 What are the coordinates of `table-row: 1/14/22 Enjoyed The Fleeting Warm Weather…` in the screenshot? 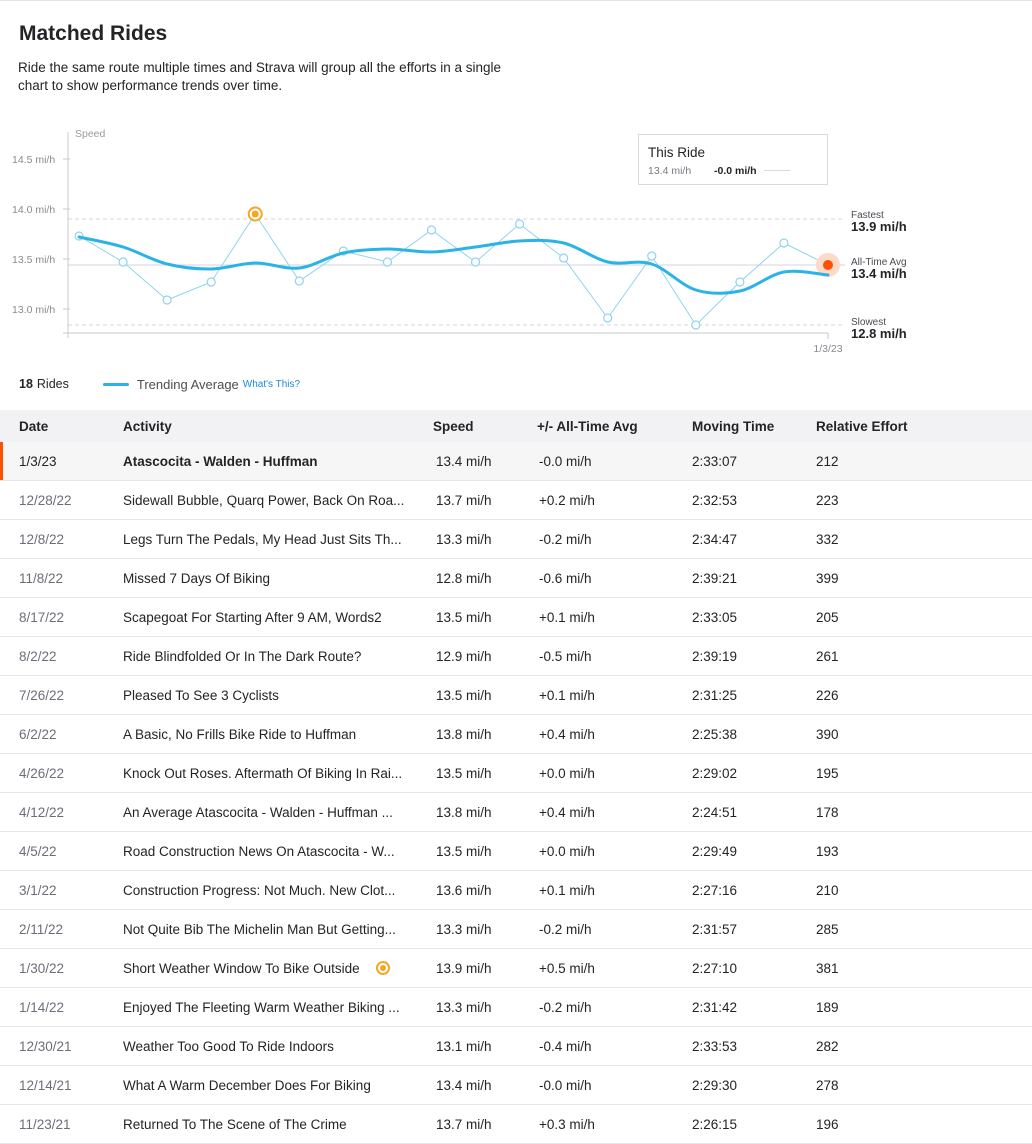 It's located at (516, 1007).